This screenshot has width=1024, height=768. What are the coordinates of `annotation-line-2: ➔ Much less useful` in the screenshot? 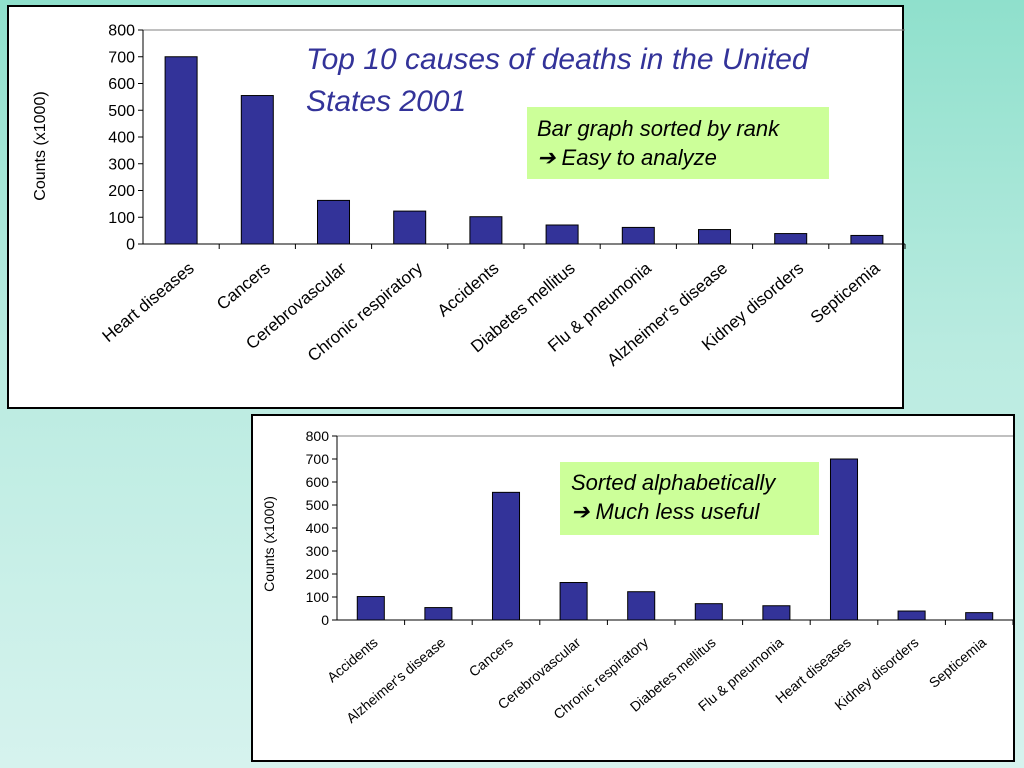 It's located at (665, 511).